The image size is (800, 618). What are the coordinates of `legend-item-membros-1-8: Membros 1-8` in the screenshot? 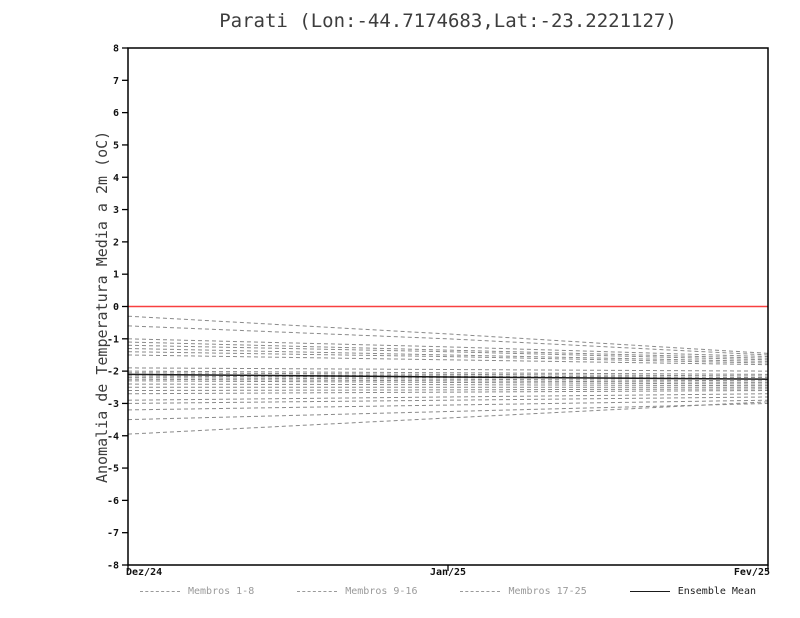 It's located at (197, 591).